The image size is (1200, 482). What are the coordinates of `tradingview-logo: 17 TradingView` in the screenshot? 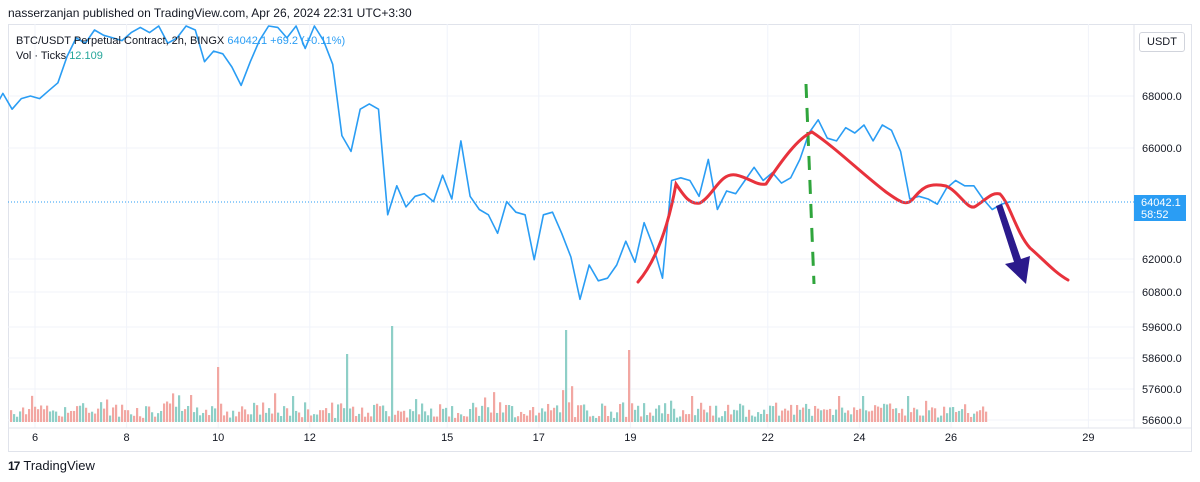 It's located at (51, 465).